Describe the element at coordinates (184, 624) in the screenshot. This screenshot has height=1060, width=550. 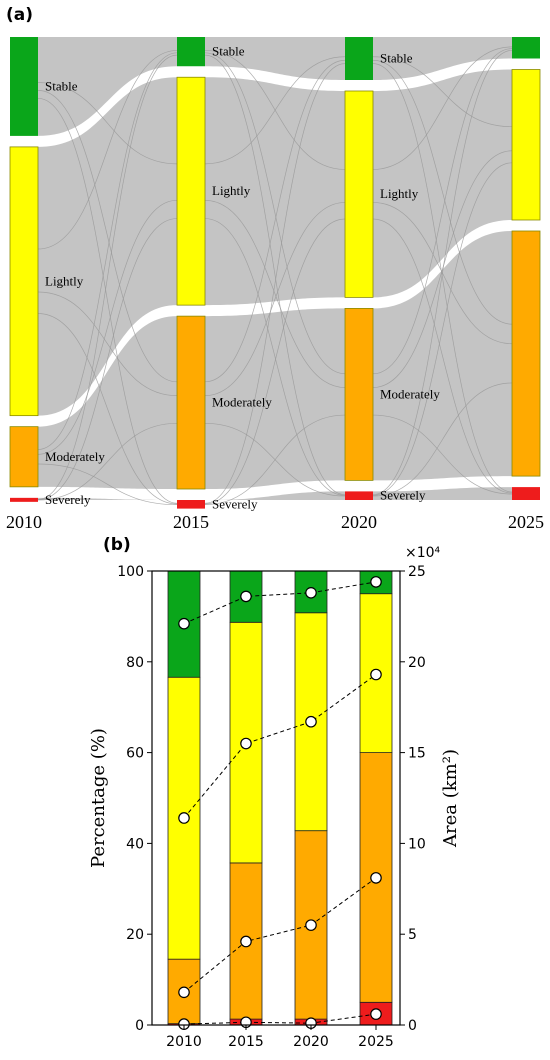
I see `bar-segment-stable` at that location.